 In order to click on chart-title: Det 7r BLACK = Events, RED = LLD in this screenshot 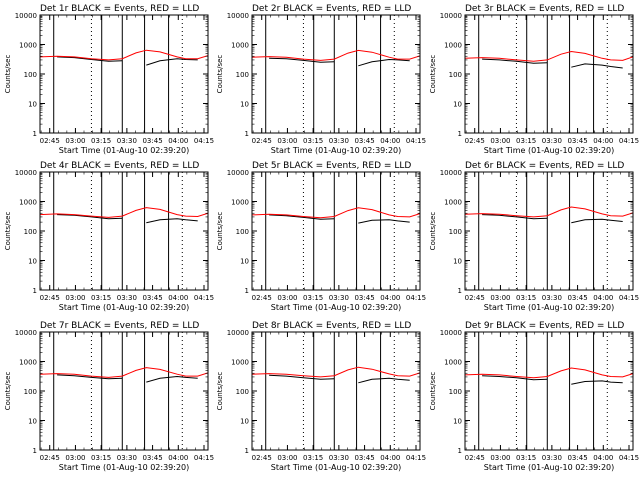, I will do `click(119, 326)`.